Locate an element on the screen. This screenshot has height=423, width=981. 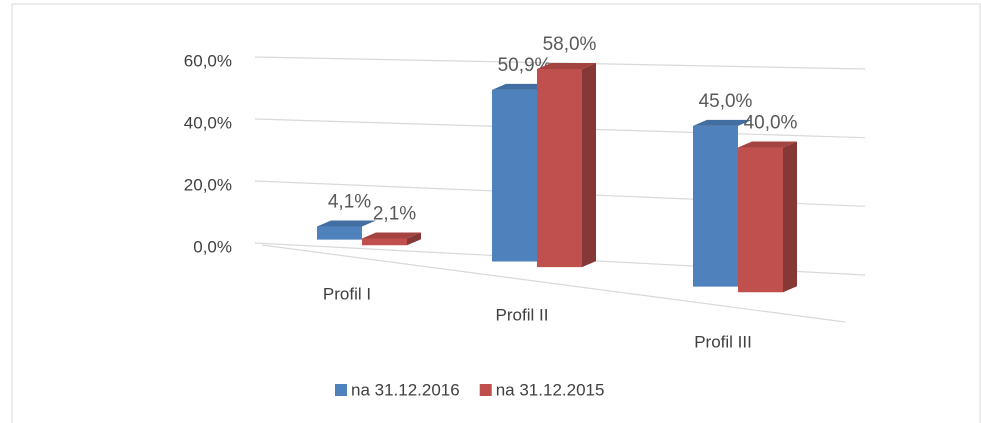
x-tick-label: Profil I is located at coordinates (347, 293).